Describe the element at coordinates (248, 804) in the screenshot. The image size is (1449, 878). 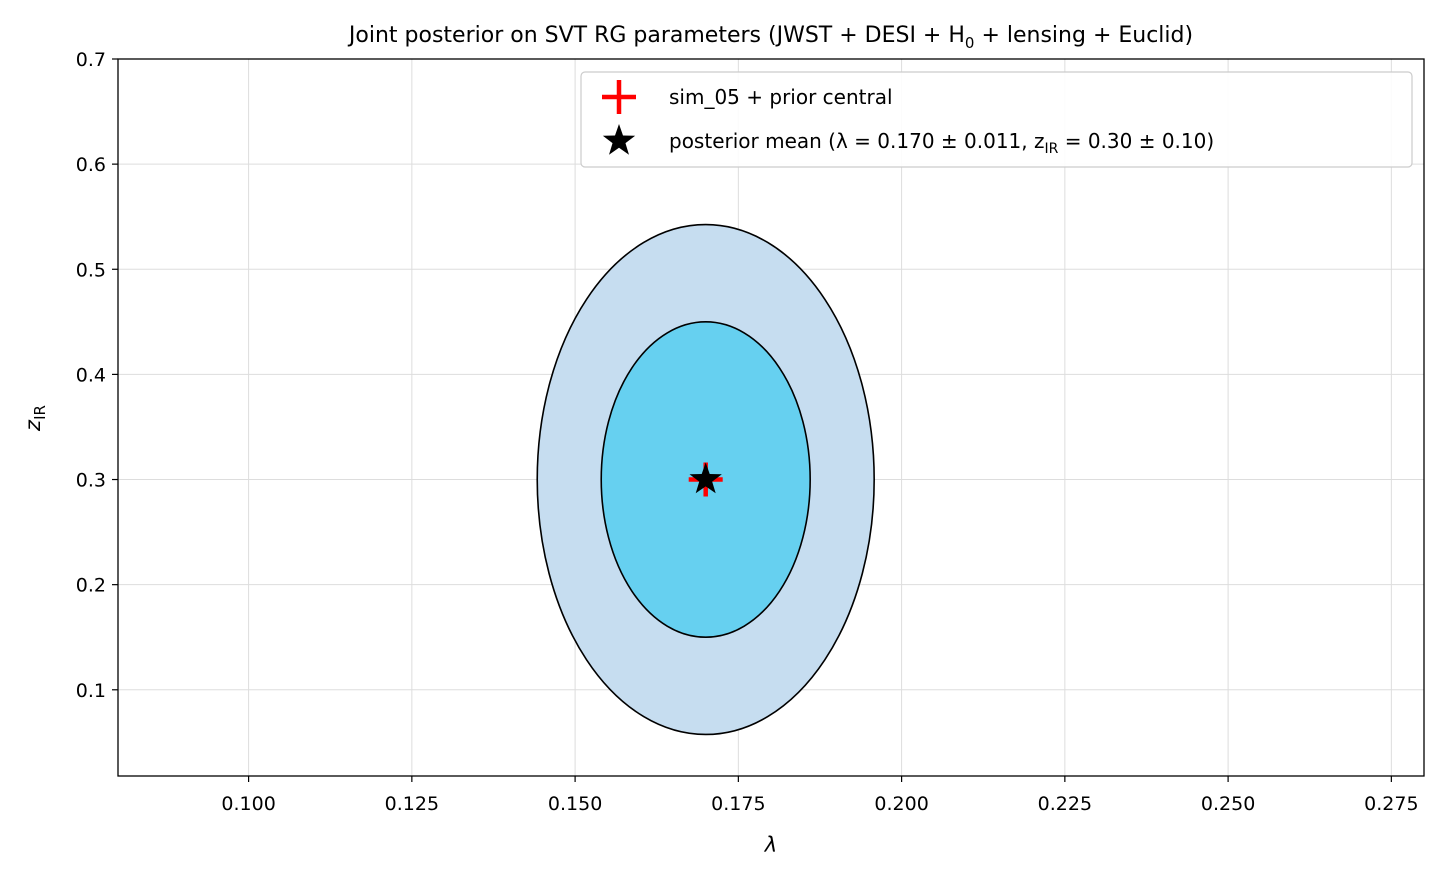
I see `x-tick-label: 0.100` at that location.